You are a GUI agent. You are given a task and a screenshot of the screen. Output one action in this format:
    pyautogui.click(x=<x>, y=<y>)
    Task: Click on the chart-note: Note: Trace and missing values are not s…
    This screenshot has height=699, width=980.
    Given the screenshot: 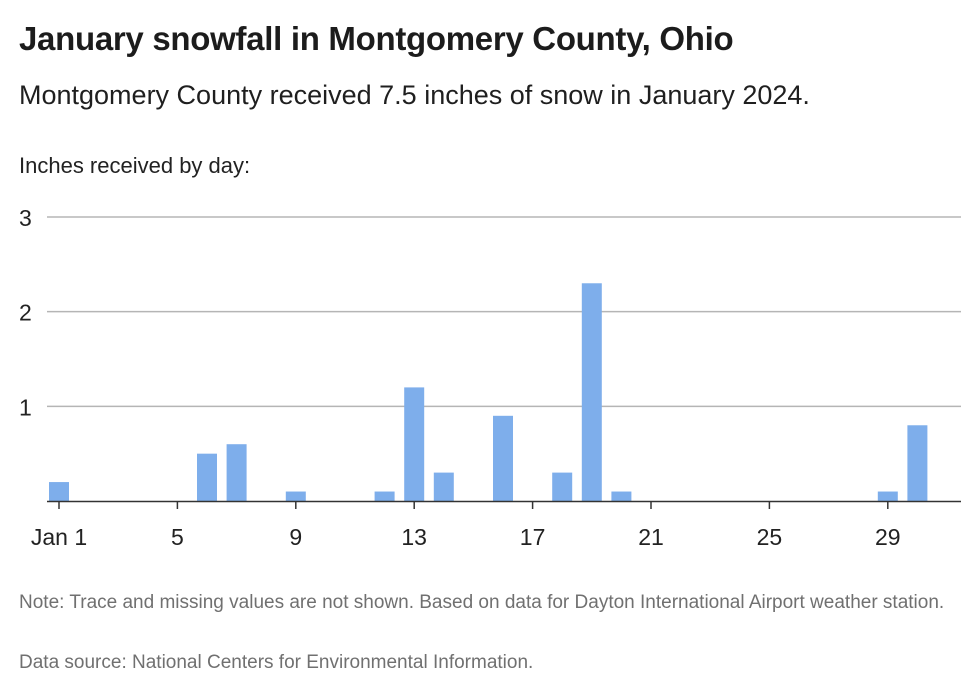 What is the action you would take?
    pyautogui.click(x=482, y=602)
    